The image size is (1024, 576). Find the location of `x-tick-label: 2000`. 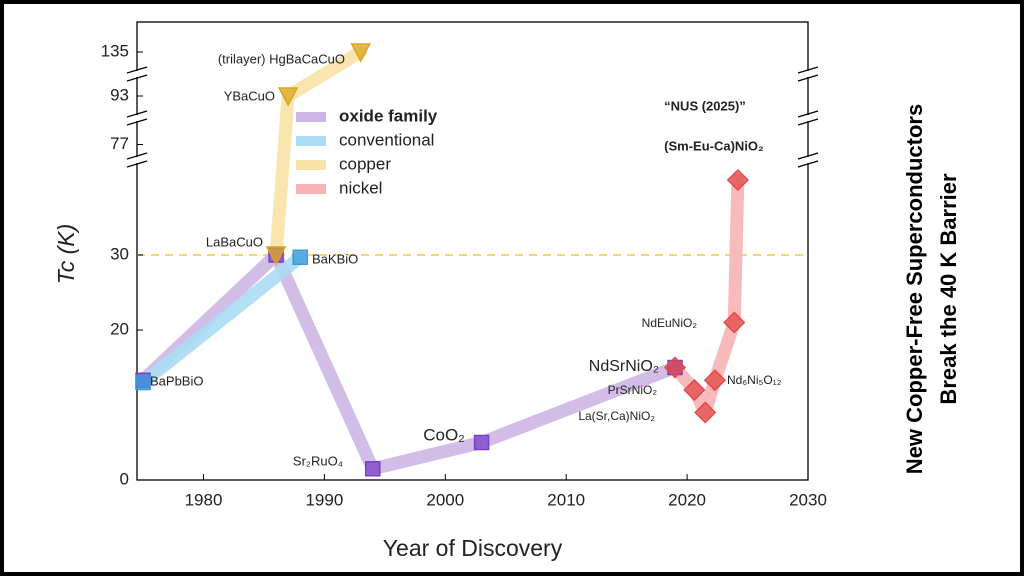

x-tick-label: 2000 is located at coordinates (445, 499).